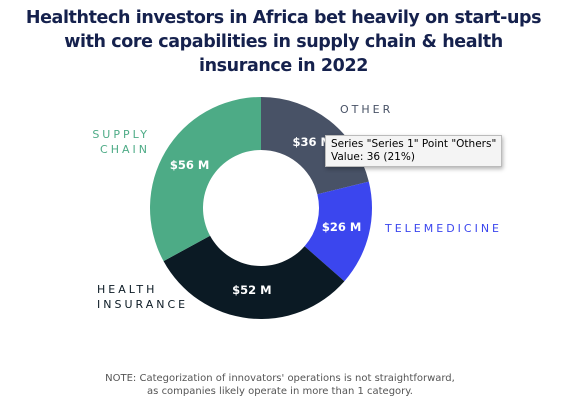 This screenshot has height=419, width=567. What do you see at coordinates (189, 165) in the screenshot?
I see `data-label: $56 M` at bounding box center [189, 165].